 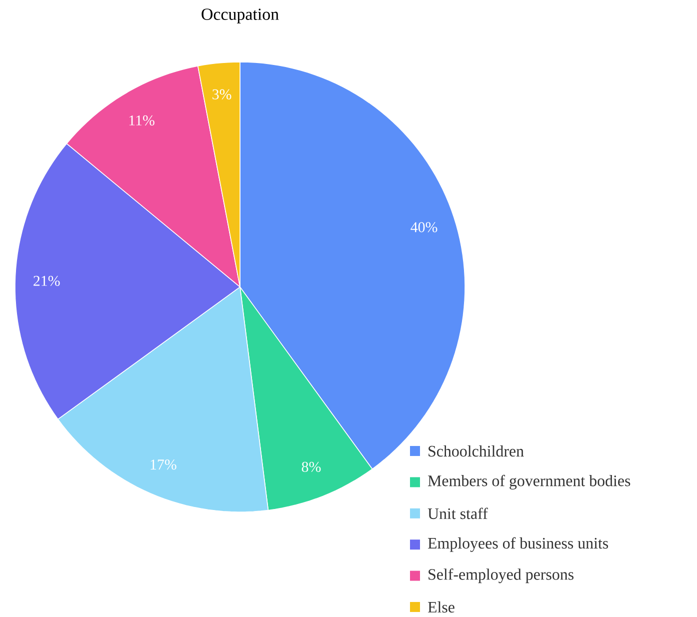 What do you see at coordinates (240, 16) in the screenshot?
I see `chart-title: Occupation` at bounding box center [240, 16].